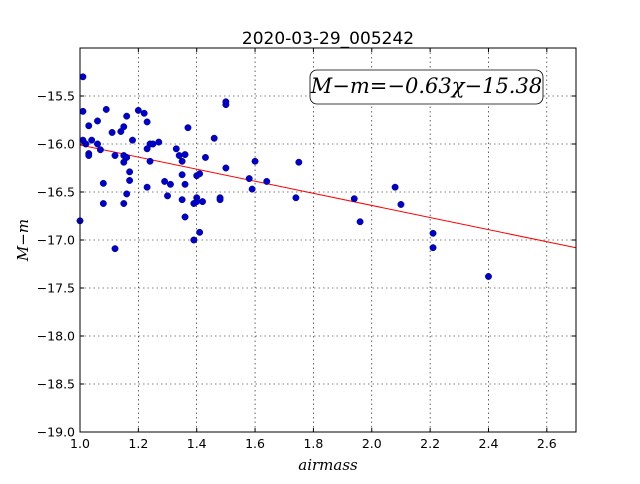  I want to click on y-tick-label: −15.5, so click(56, 96).